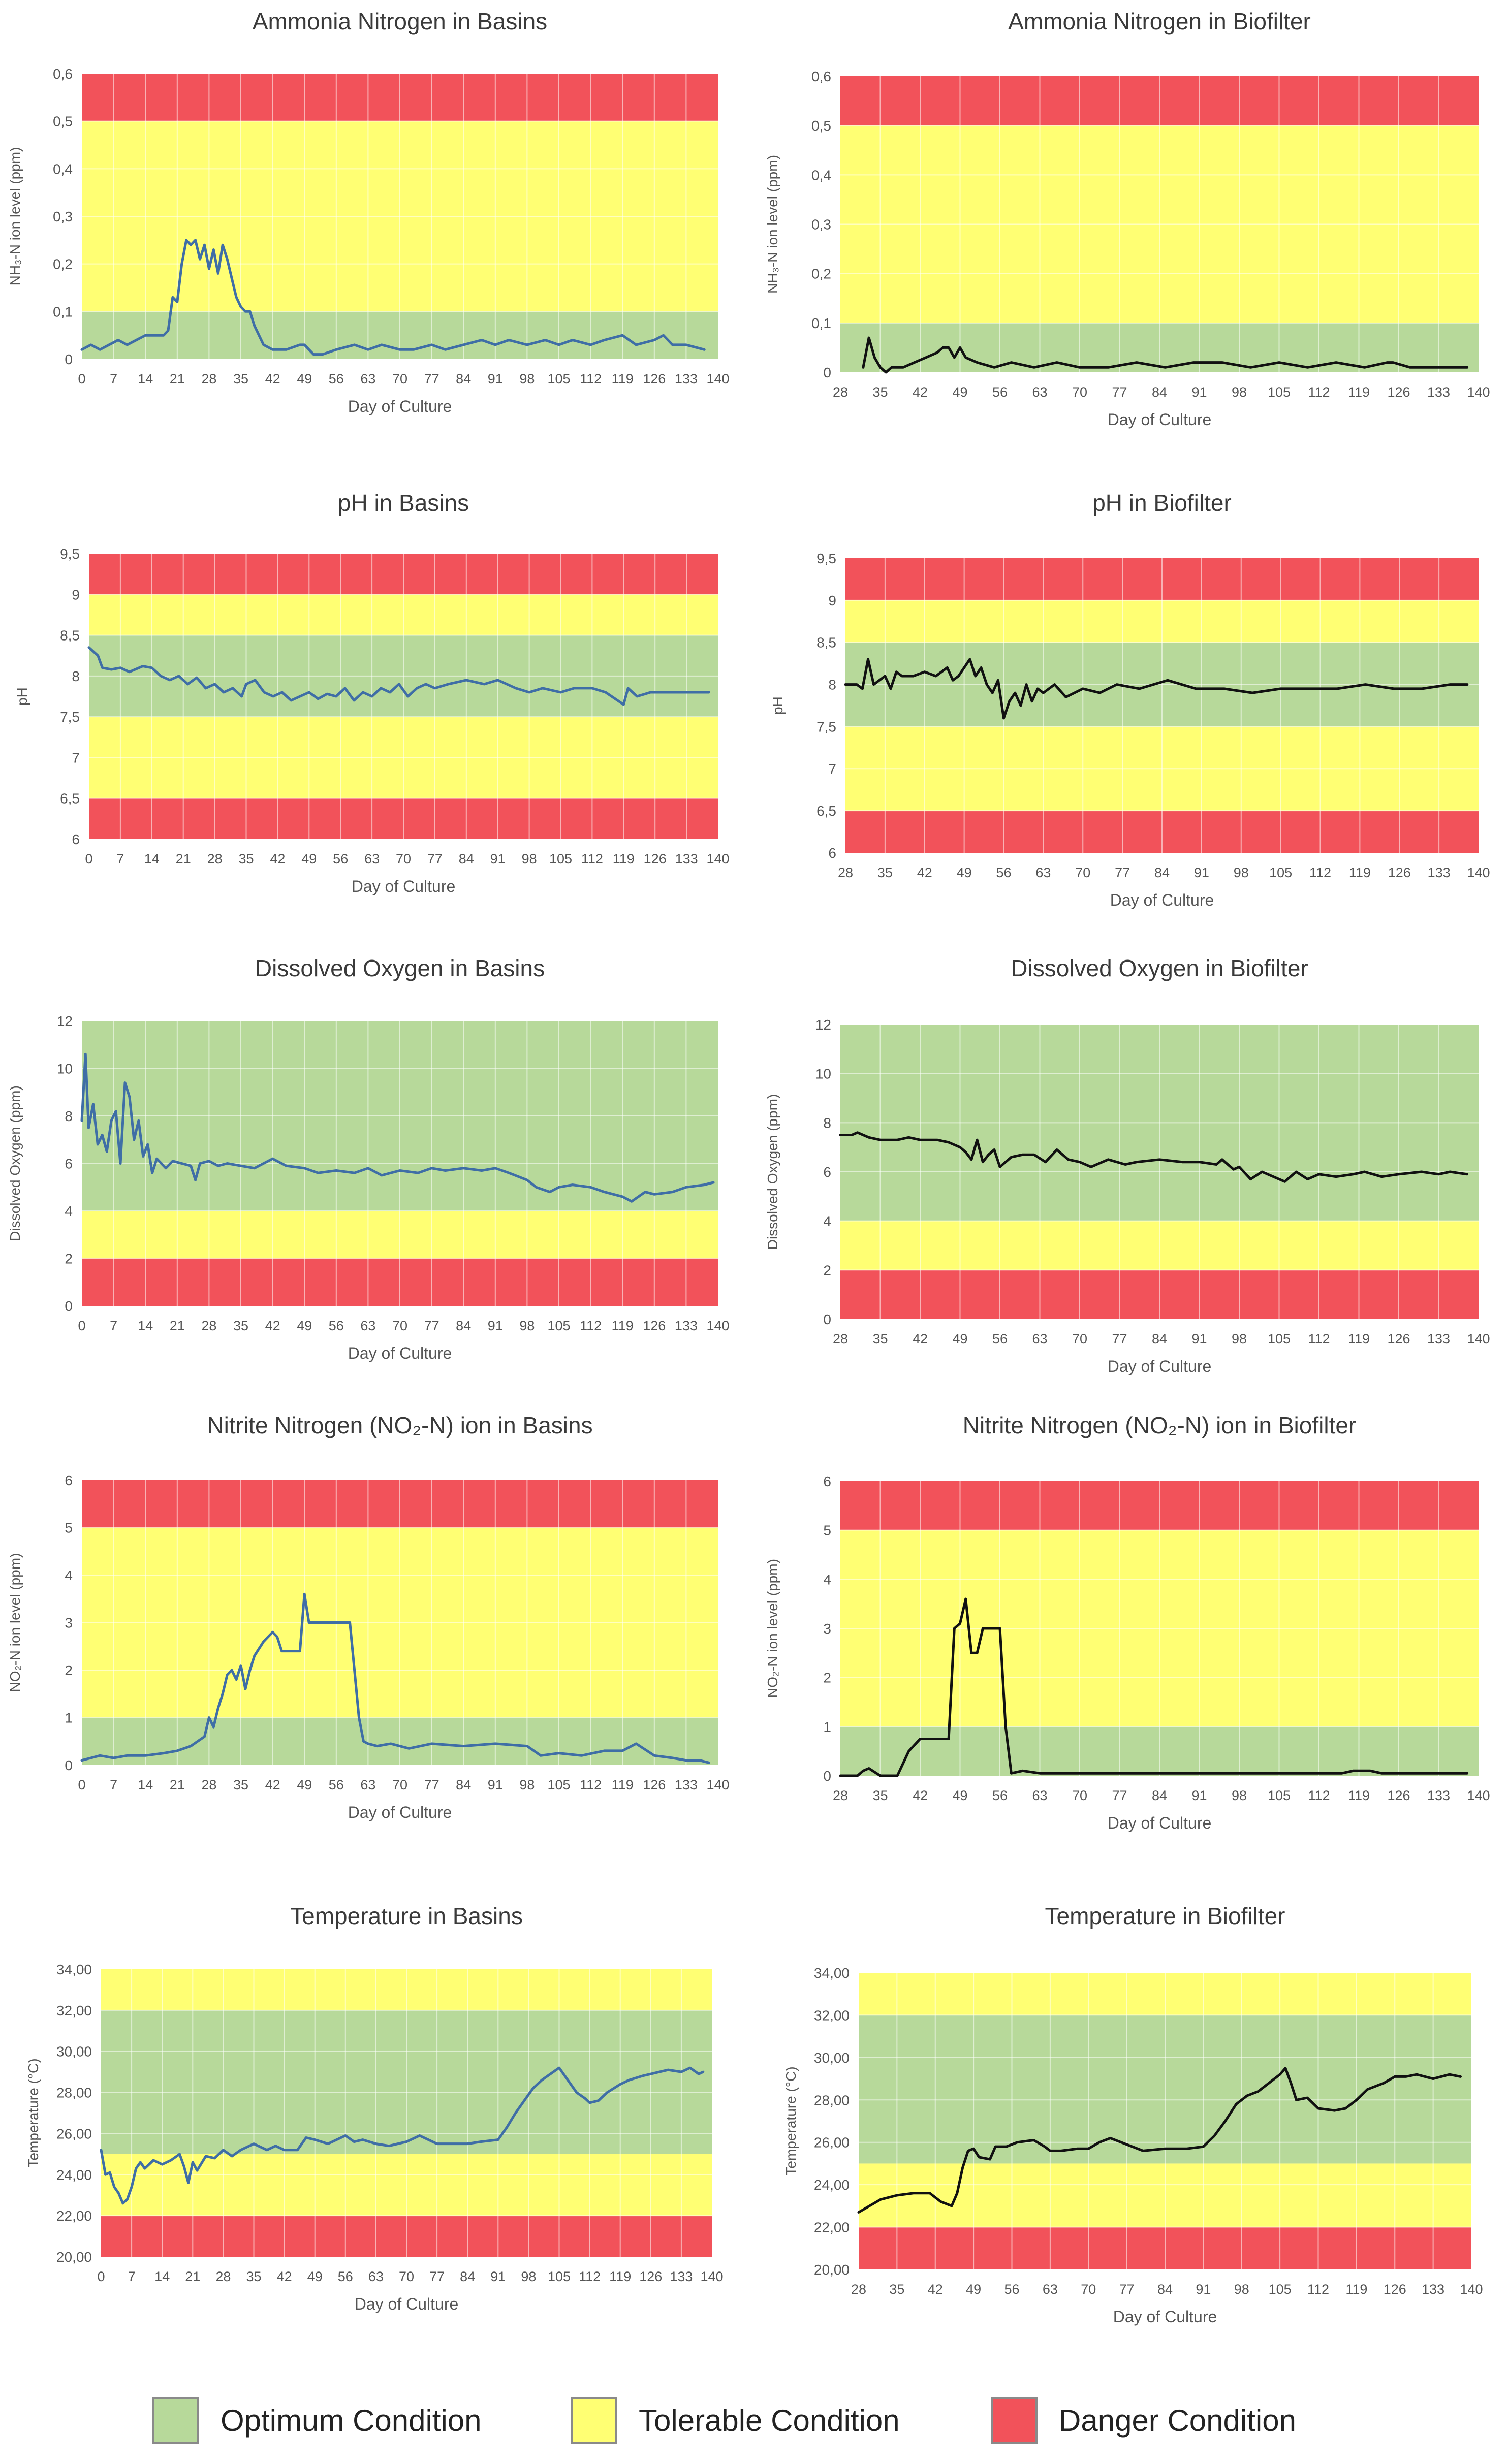 Image resolution: width=1508 pixels, height=2464 pixels. Describe the element at coordinates (74, 2257) in the screenshot. I see `y-tick-label: 20,00` at that location.